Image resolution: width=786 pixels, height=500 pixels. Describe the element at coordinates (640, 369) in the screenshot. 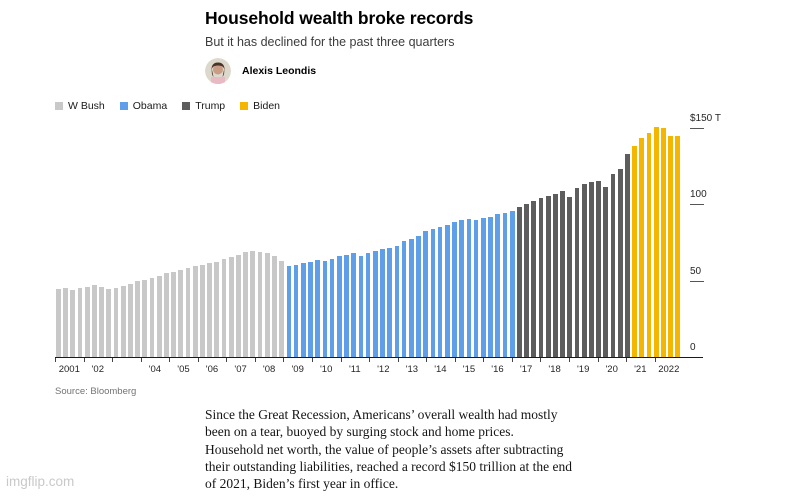

I see `x-axis-year-label: '21` at that location.